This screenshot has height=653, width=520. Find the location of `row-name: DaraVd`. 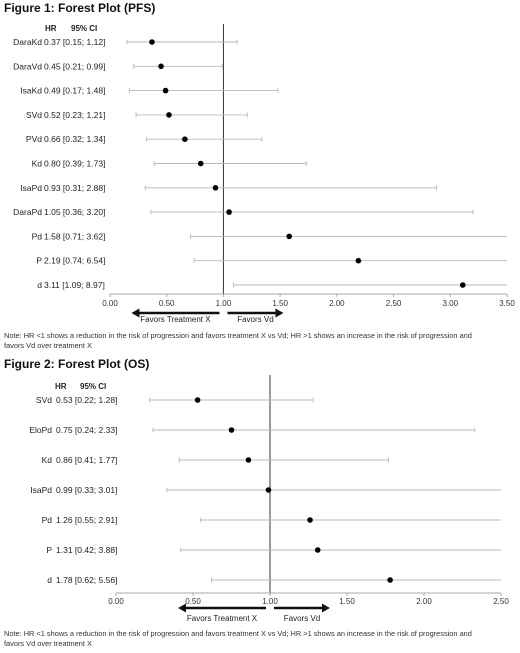

row-name: DaraVd is located at coordinates (27, 66).